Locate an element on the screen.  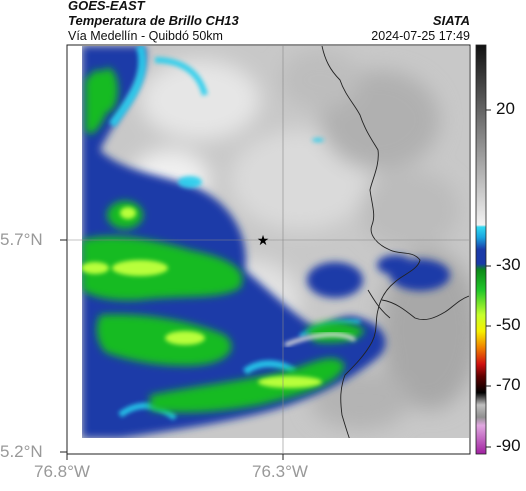
star-icon: ★ is located at coordinates (263, 241).